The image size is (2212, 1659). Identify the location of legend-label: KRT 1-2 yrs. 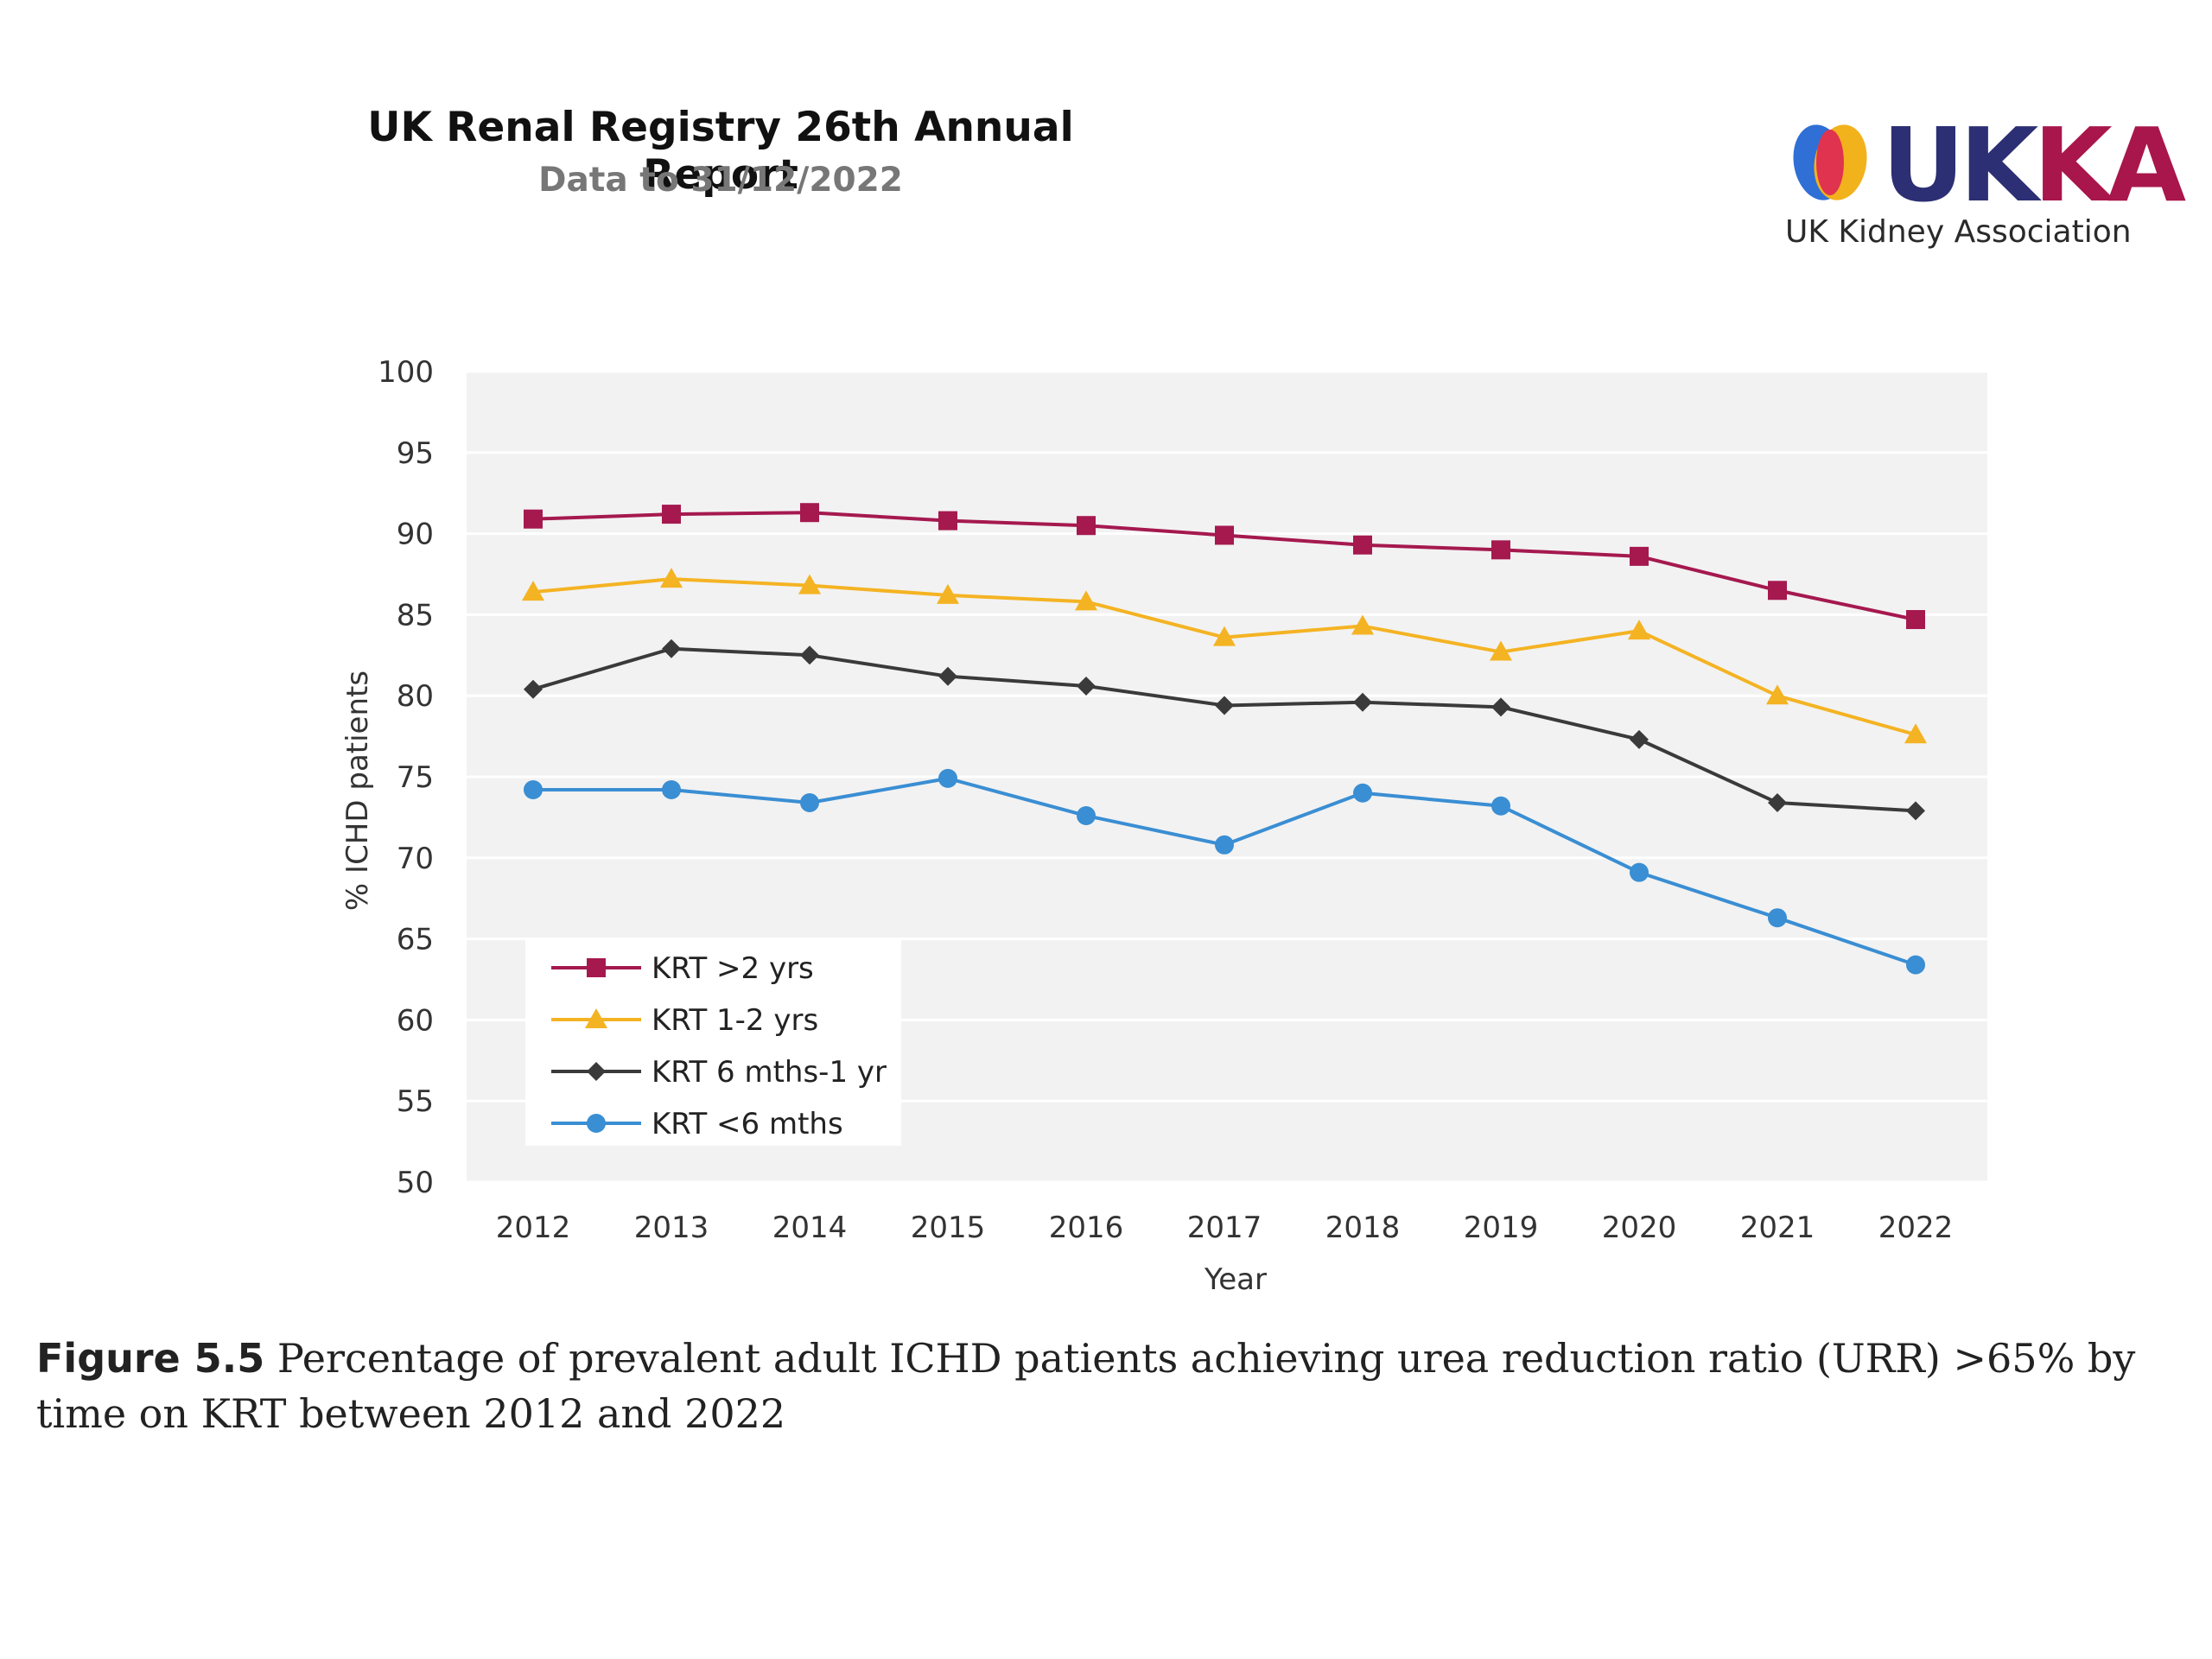
(735, 1021).